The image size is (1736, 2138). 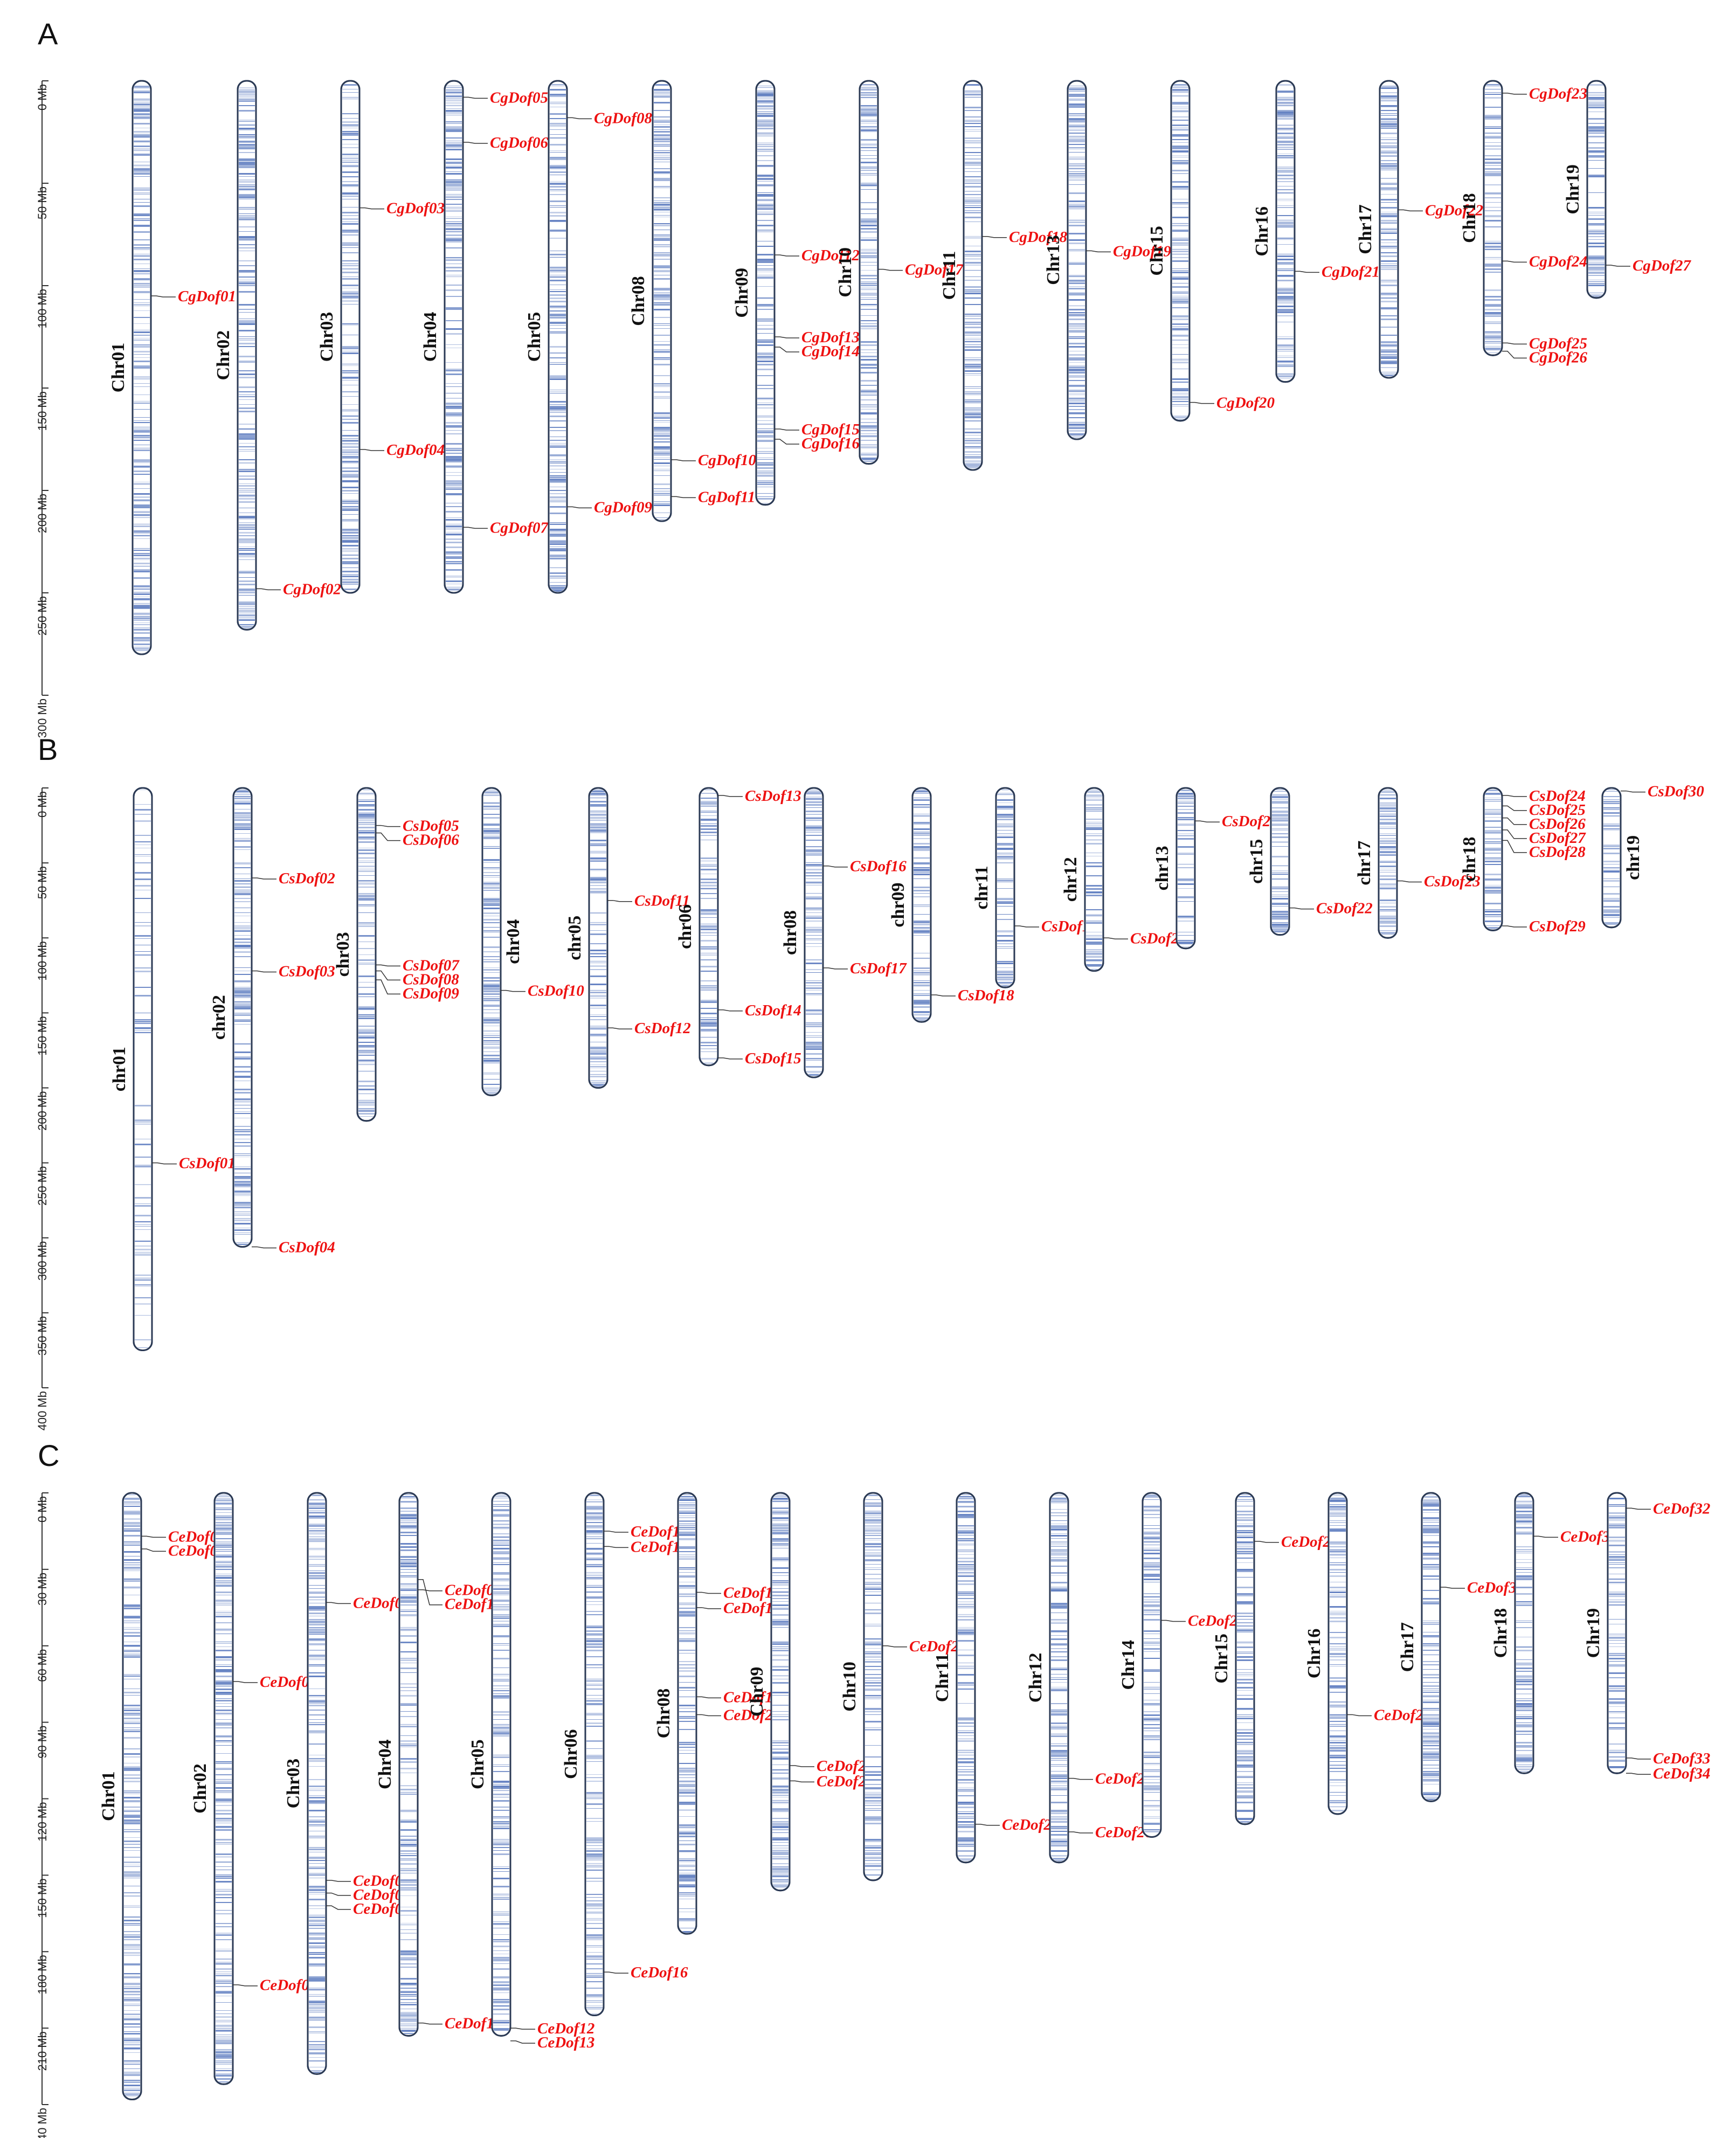 I want to click on gene-density-bands, so click(x=1611, y=858).